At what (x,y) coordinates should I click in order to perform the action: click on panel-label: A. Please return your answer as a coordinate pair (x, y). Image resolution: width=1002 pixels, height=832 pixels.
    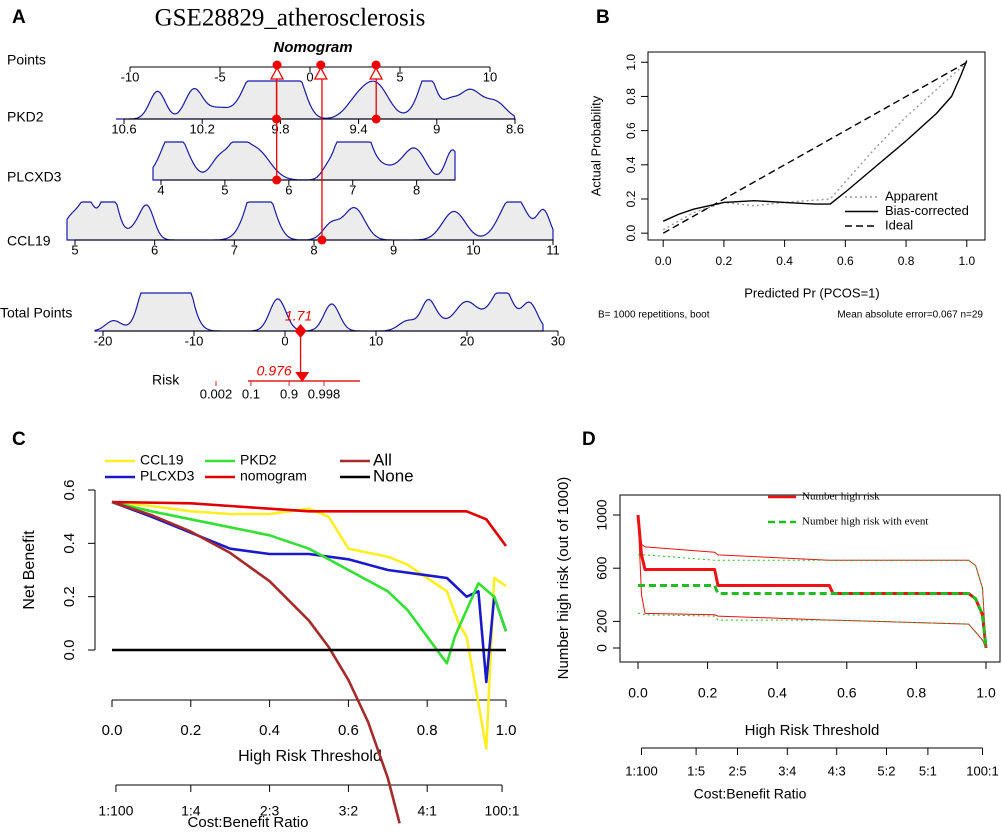
    Looking at the image, I should click on (19, 17).